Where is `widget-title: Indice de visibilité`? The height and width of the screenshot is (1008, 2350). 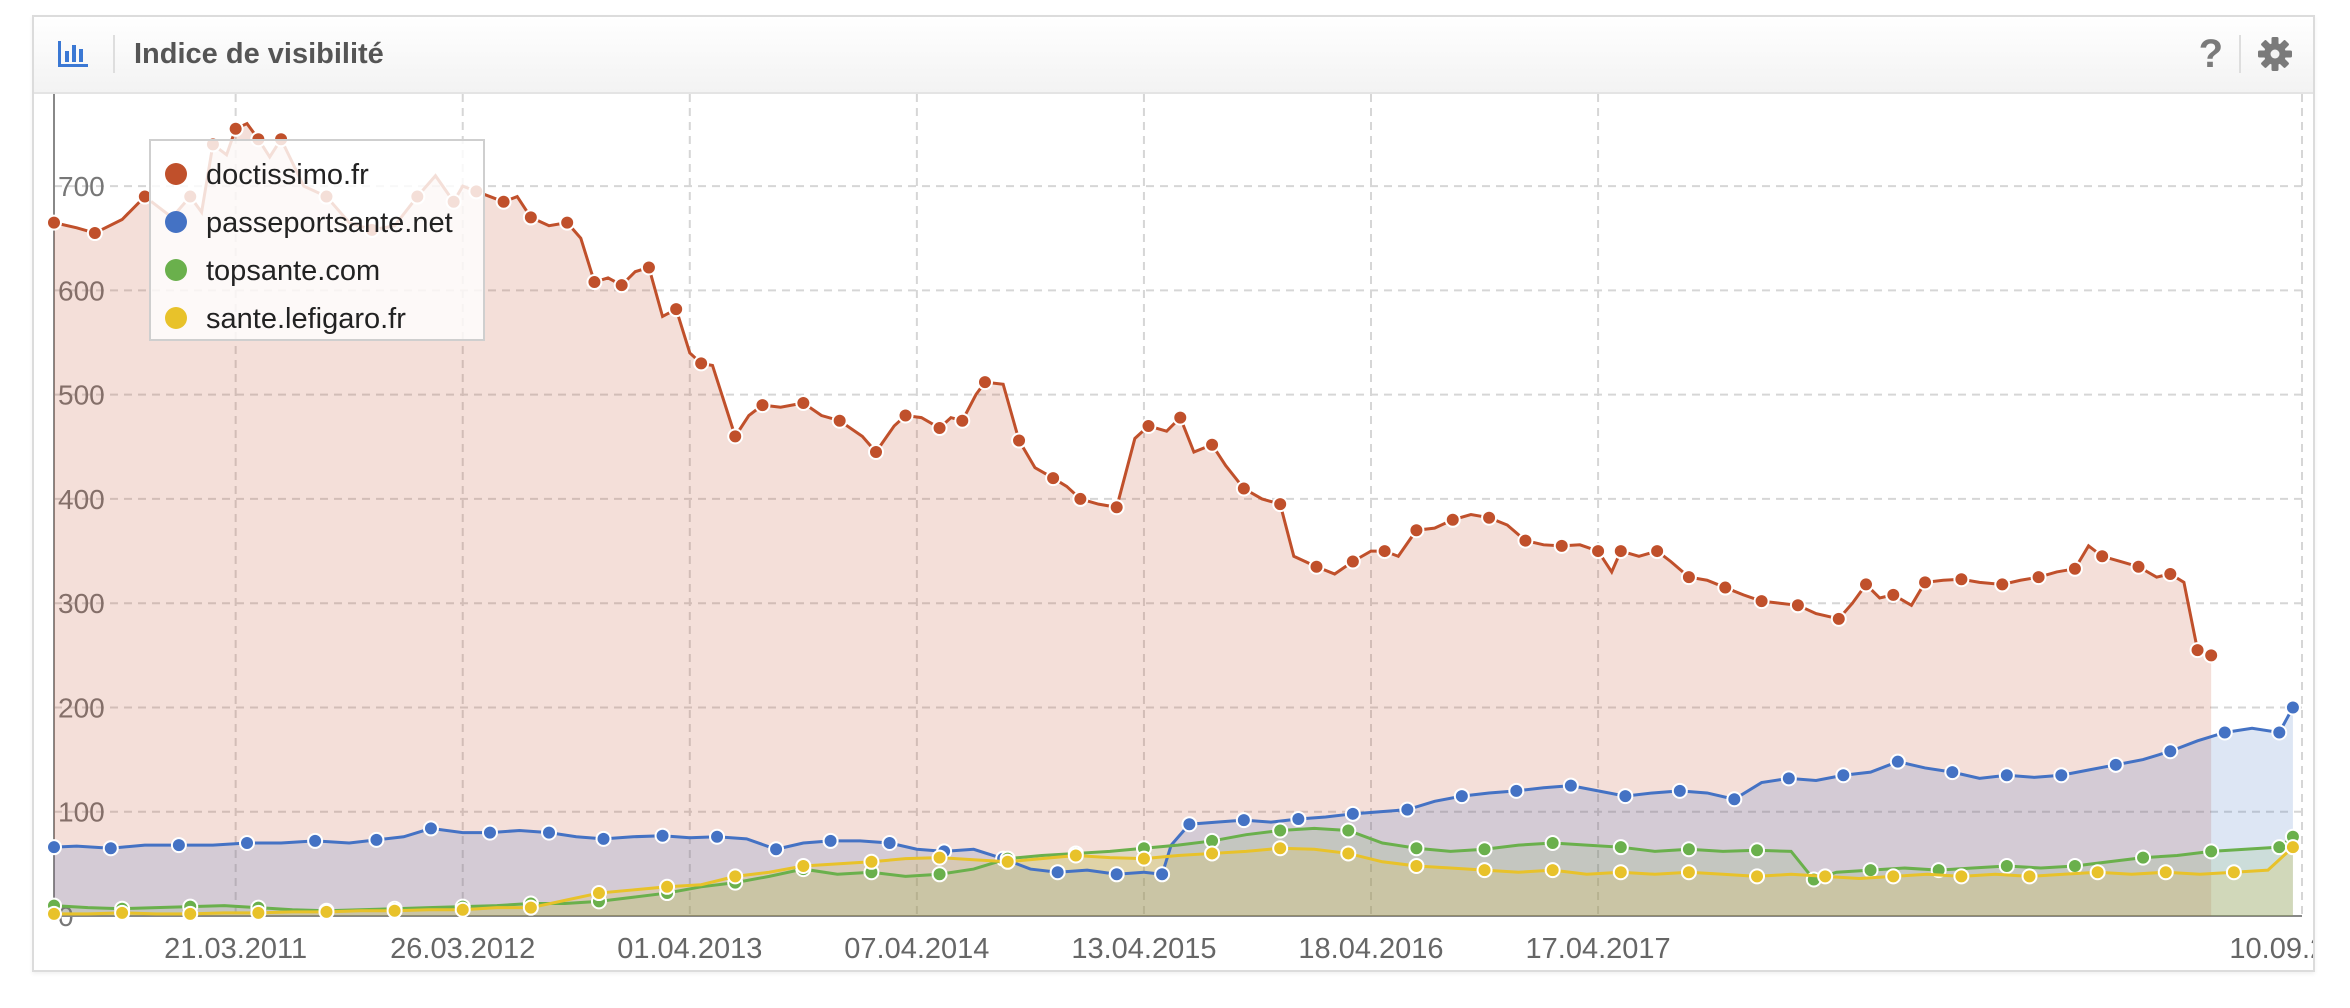 widget-title: Indice de visibilité is located at coordinates (259, 54).